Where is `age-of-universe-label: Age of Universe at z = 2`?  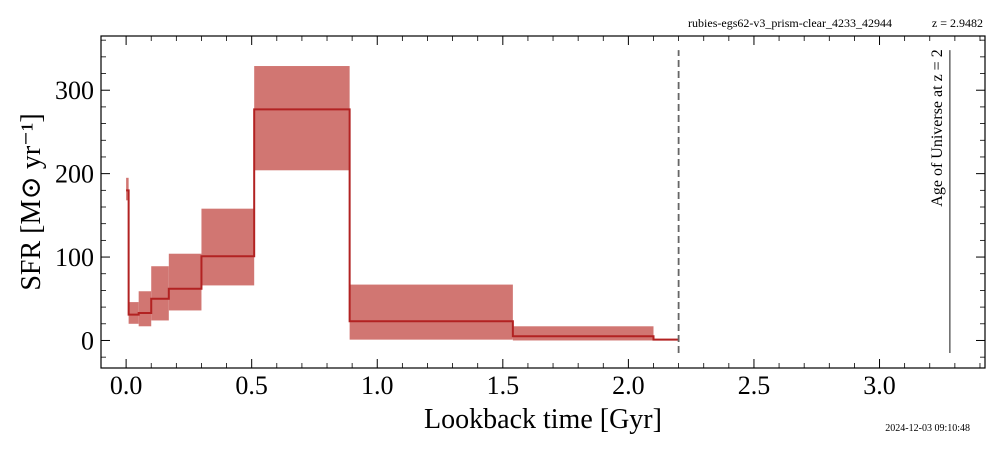
age-of-universe-label: Age of Universe at z = 2 is located at coordinates (937, 127).